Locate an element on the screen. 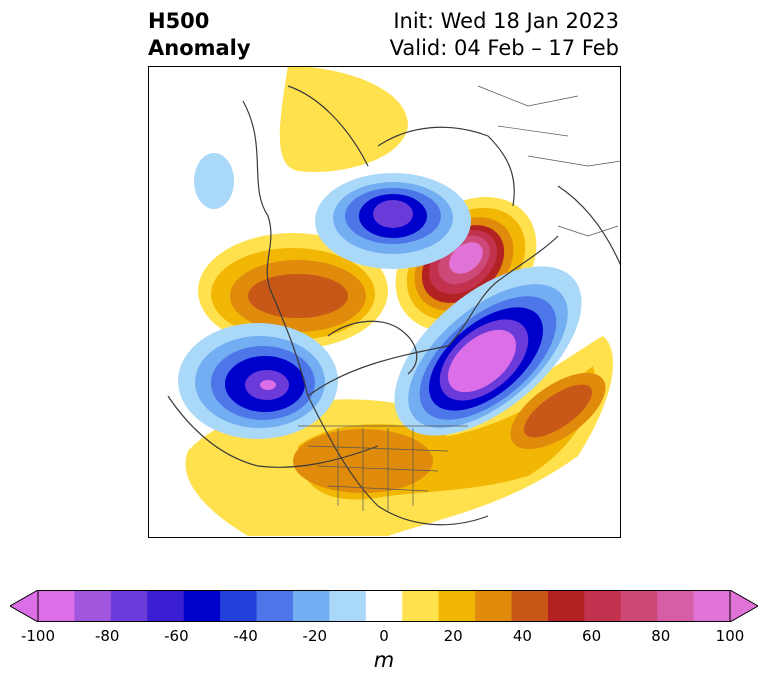 The width and height of the screenshot is (768, 686). colorbar-tick-label: 100 is located at coordinates (730, 636).